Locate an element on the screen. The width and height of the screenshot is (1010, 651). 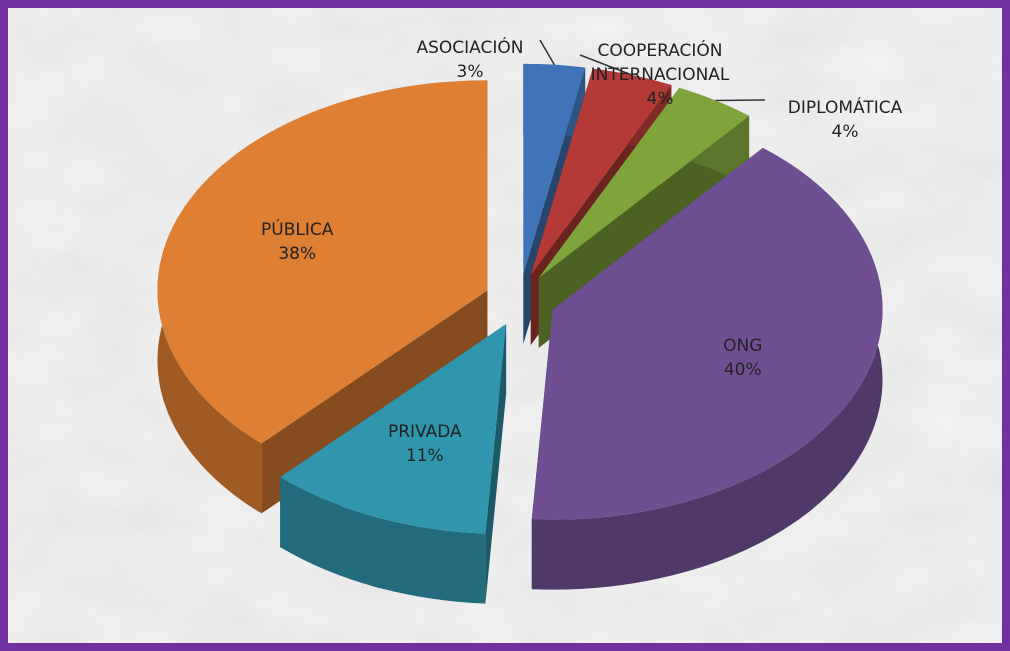
category-label: PRIVADA is located at coordinates (424, 431).